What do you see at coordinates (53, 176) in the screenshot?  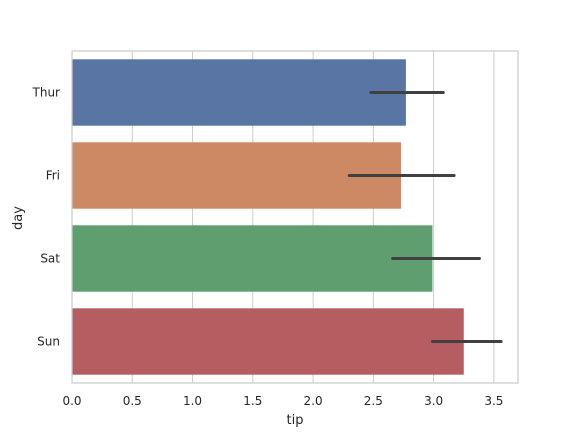 I see `y-tick-label-fri: Fri` at bounding box center [53, 176].